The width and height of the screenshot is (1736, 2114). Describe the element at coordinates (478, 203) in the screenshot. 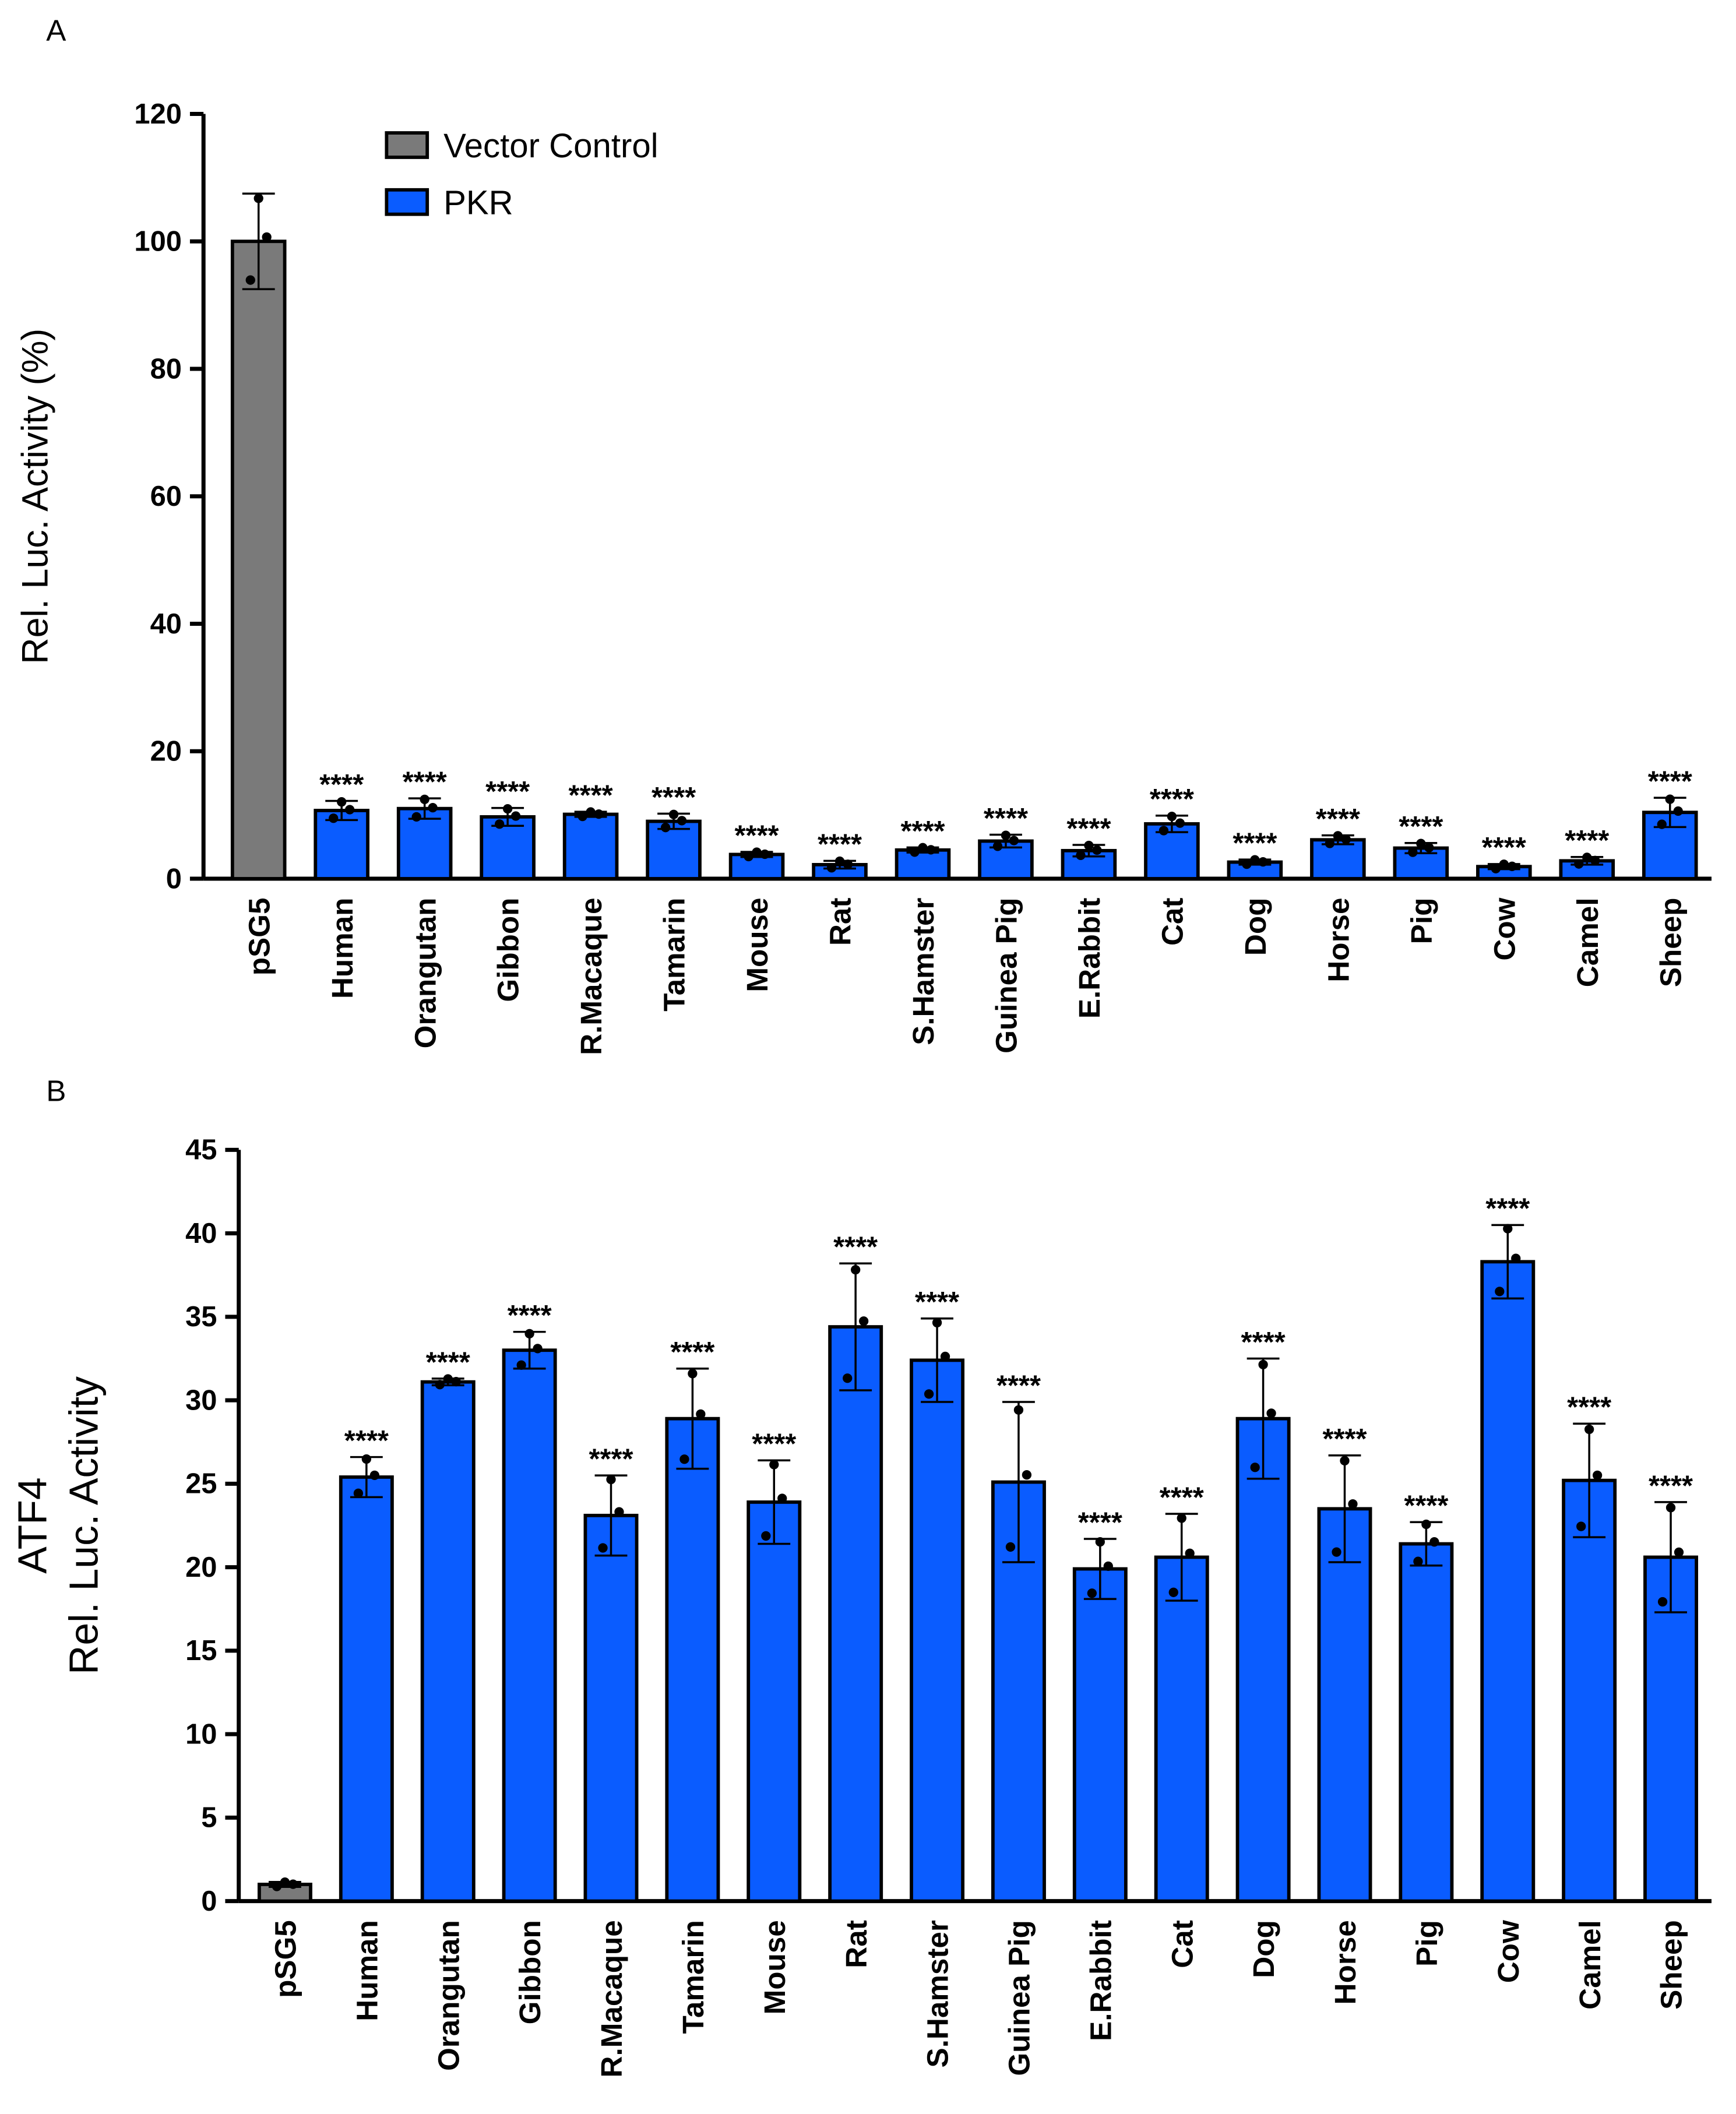

I see `legend-label-pkr: PKR` at that location.